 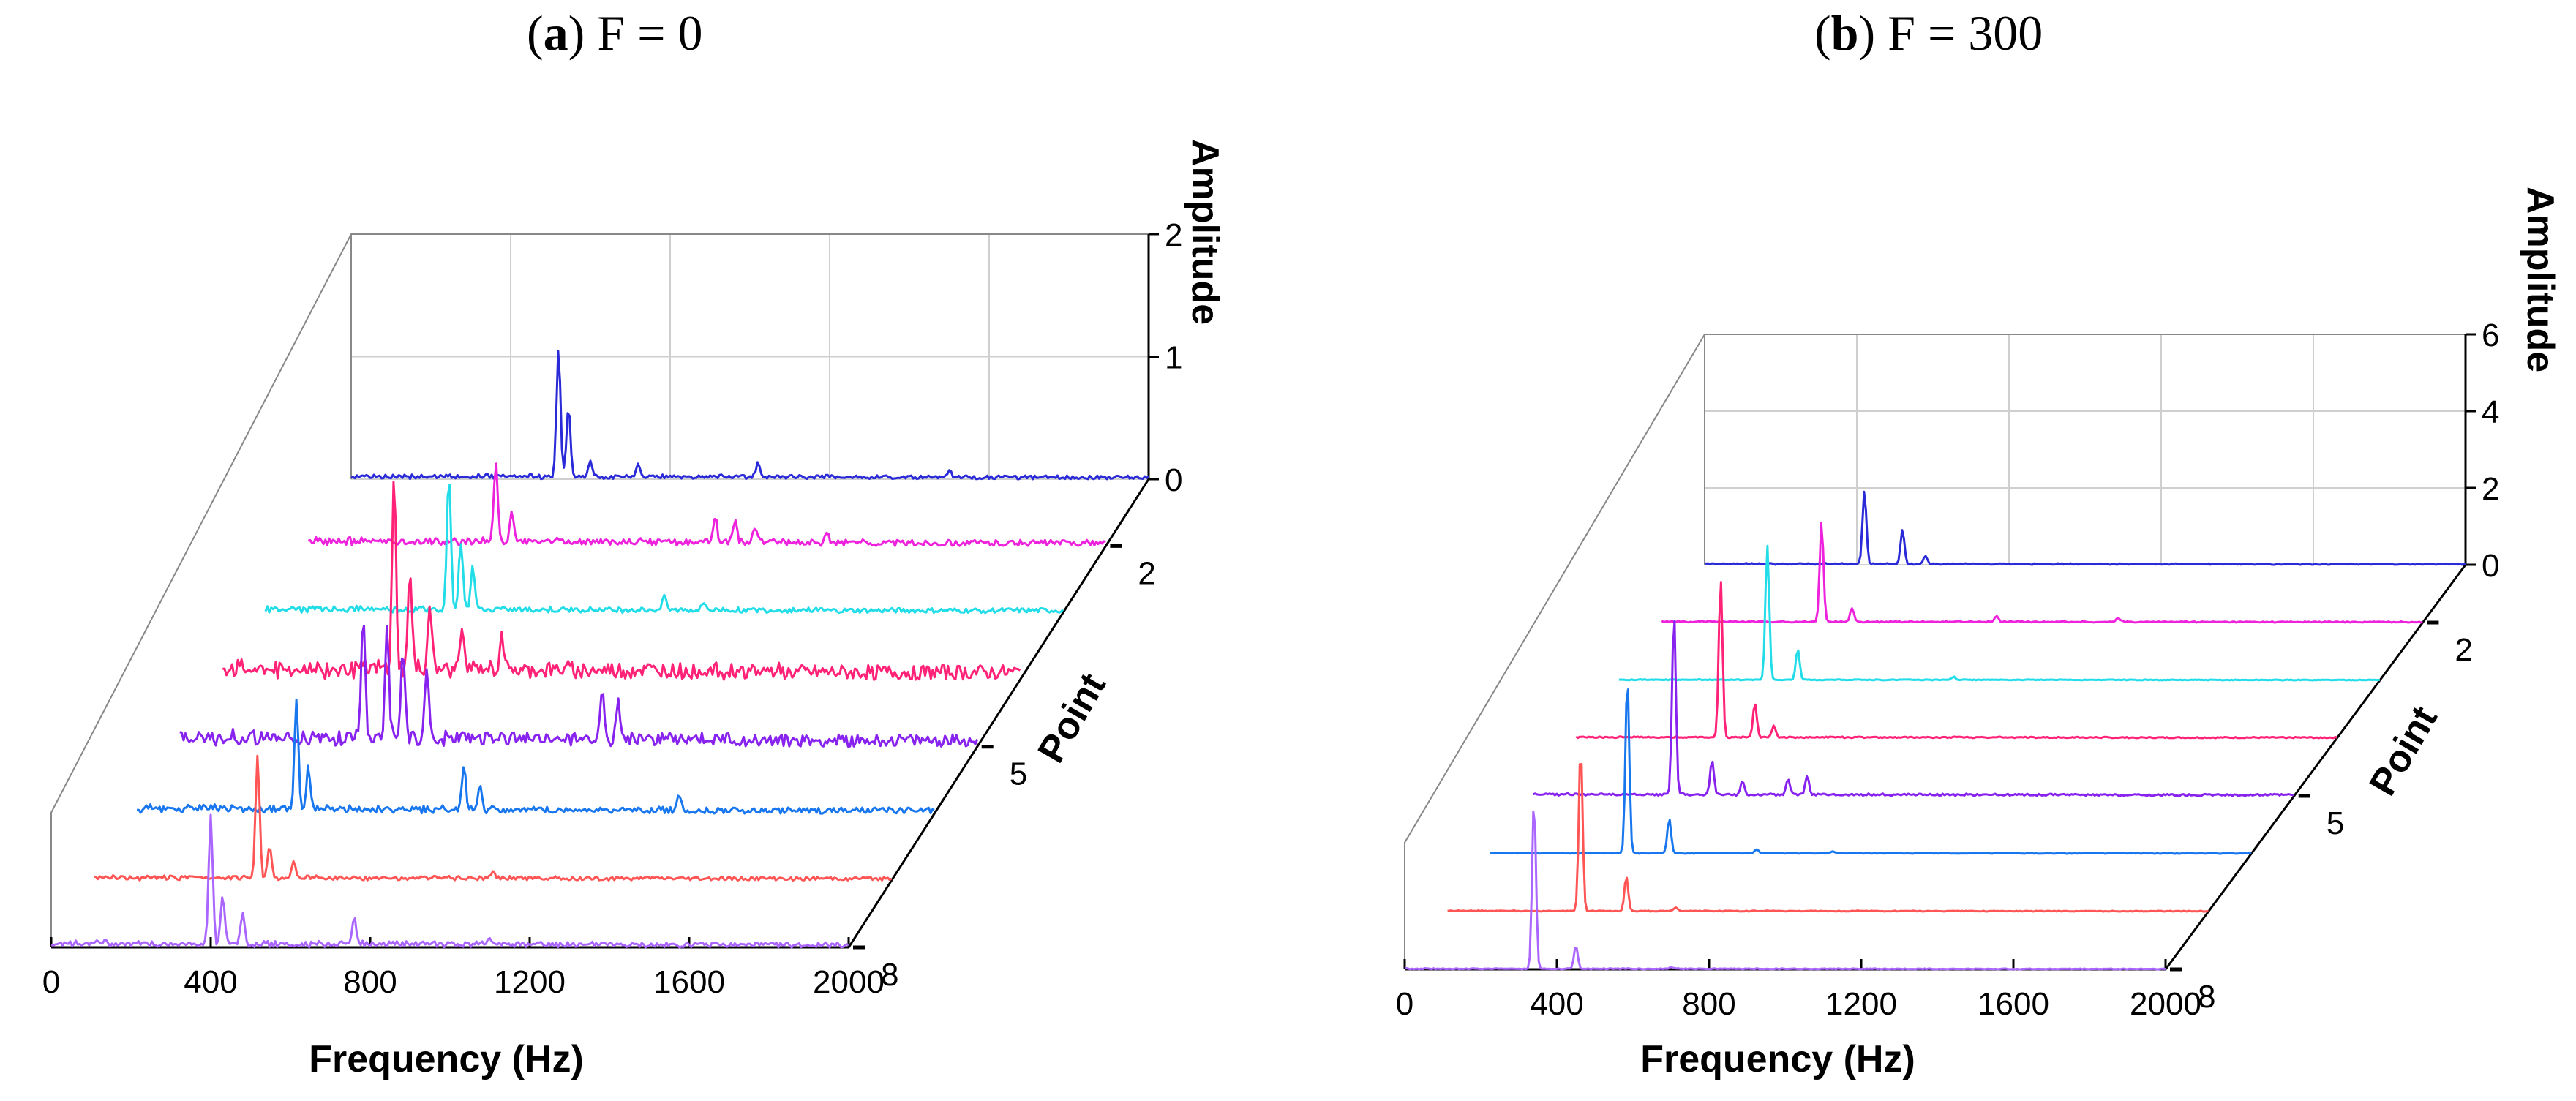 I want to click on panel-a-title-text: F = 0, so click(x=644, y=33).